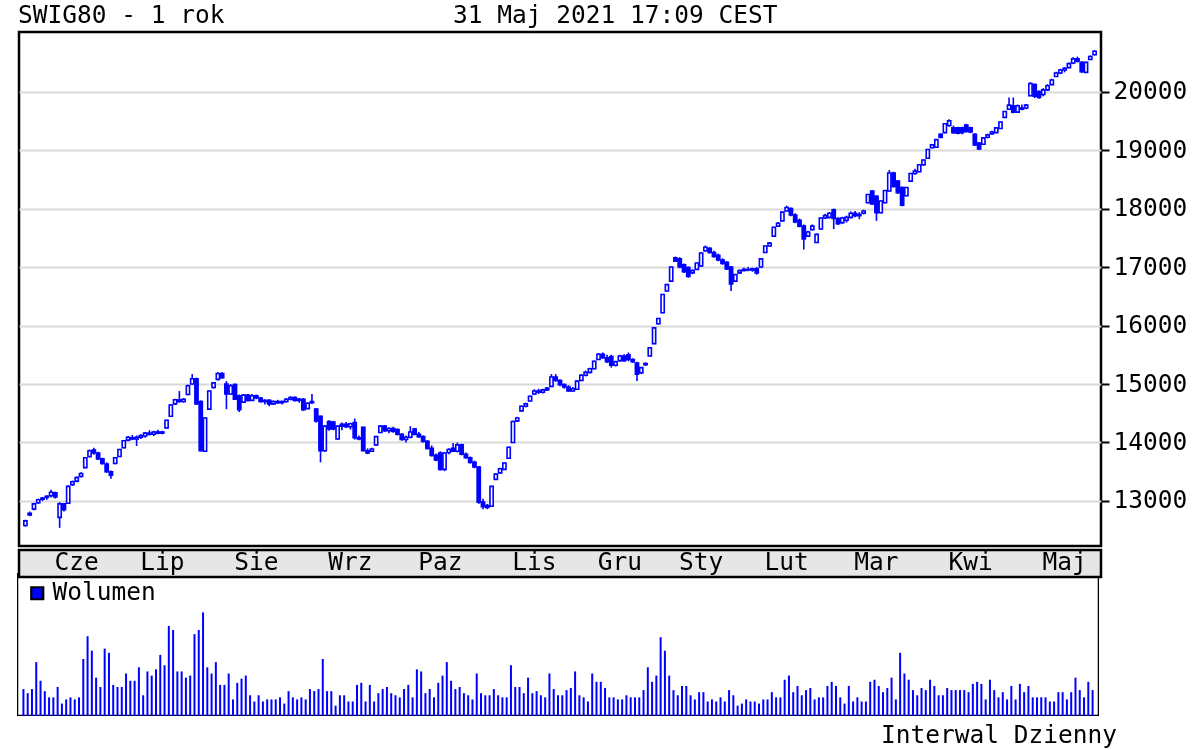  Describe the element at coordinates (1150, 383) in the screenshot. I see `y-tick-label: 15000` at that location.